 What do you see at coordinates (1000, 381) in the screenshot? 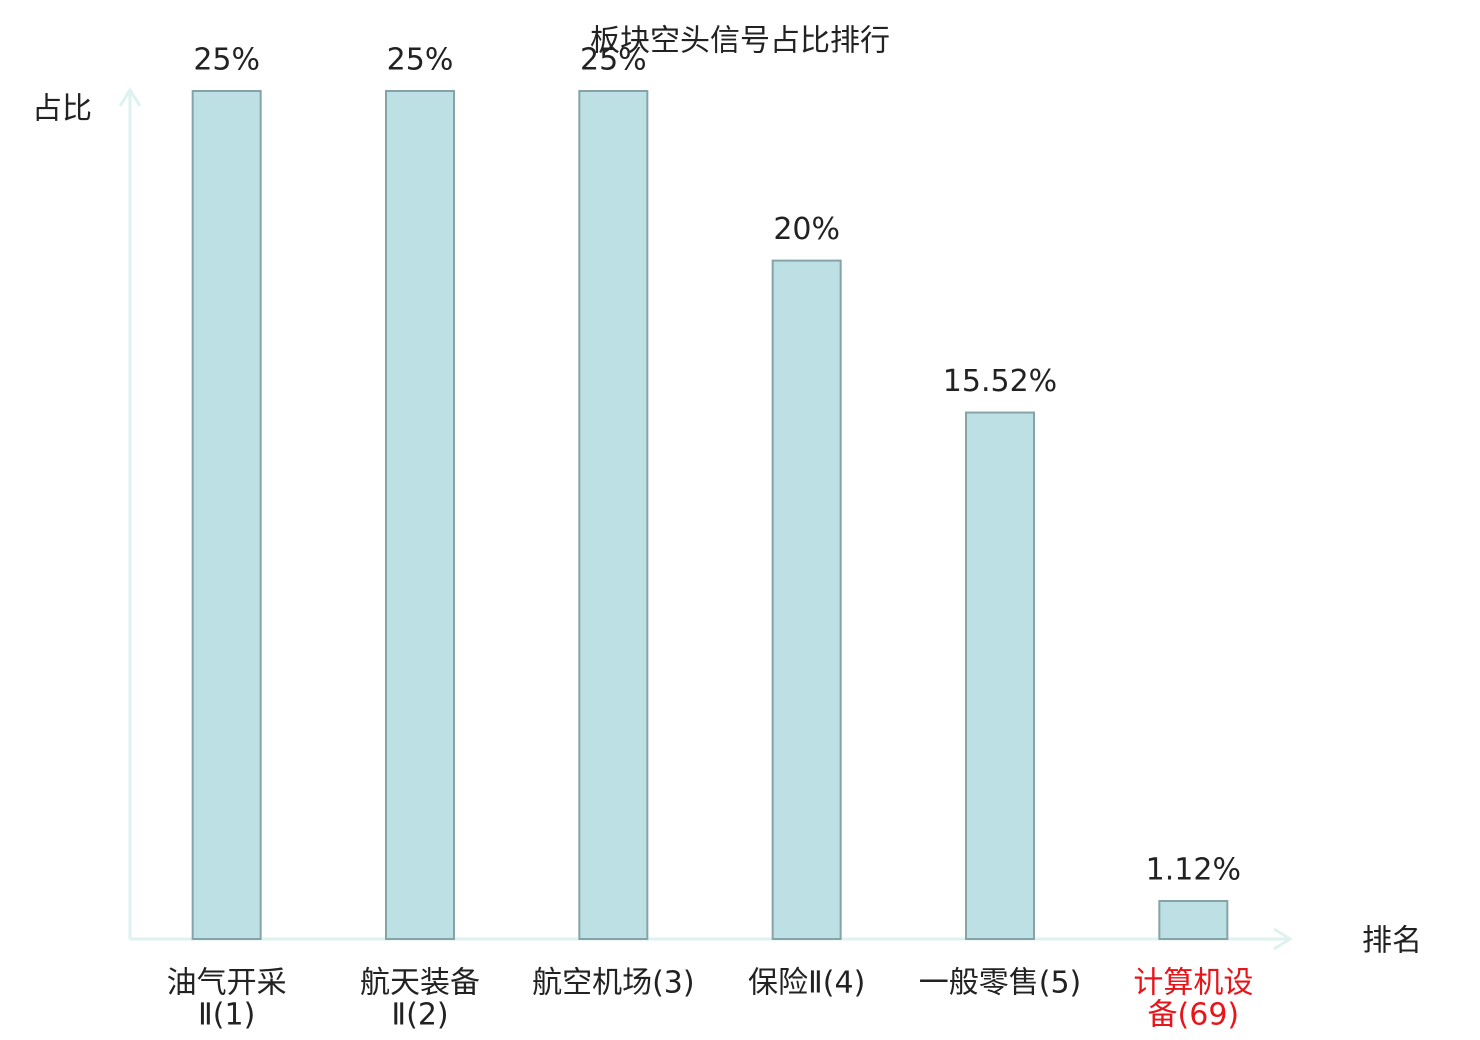
I see `value-label: 15.52%` at bounding box center [1000, 381].